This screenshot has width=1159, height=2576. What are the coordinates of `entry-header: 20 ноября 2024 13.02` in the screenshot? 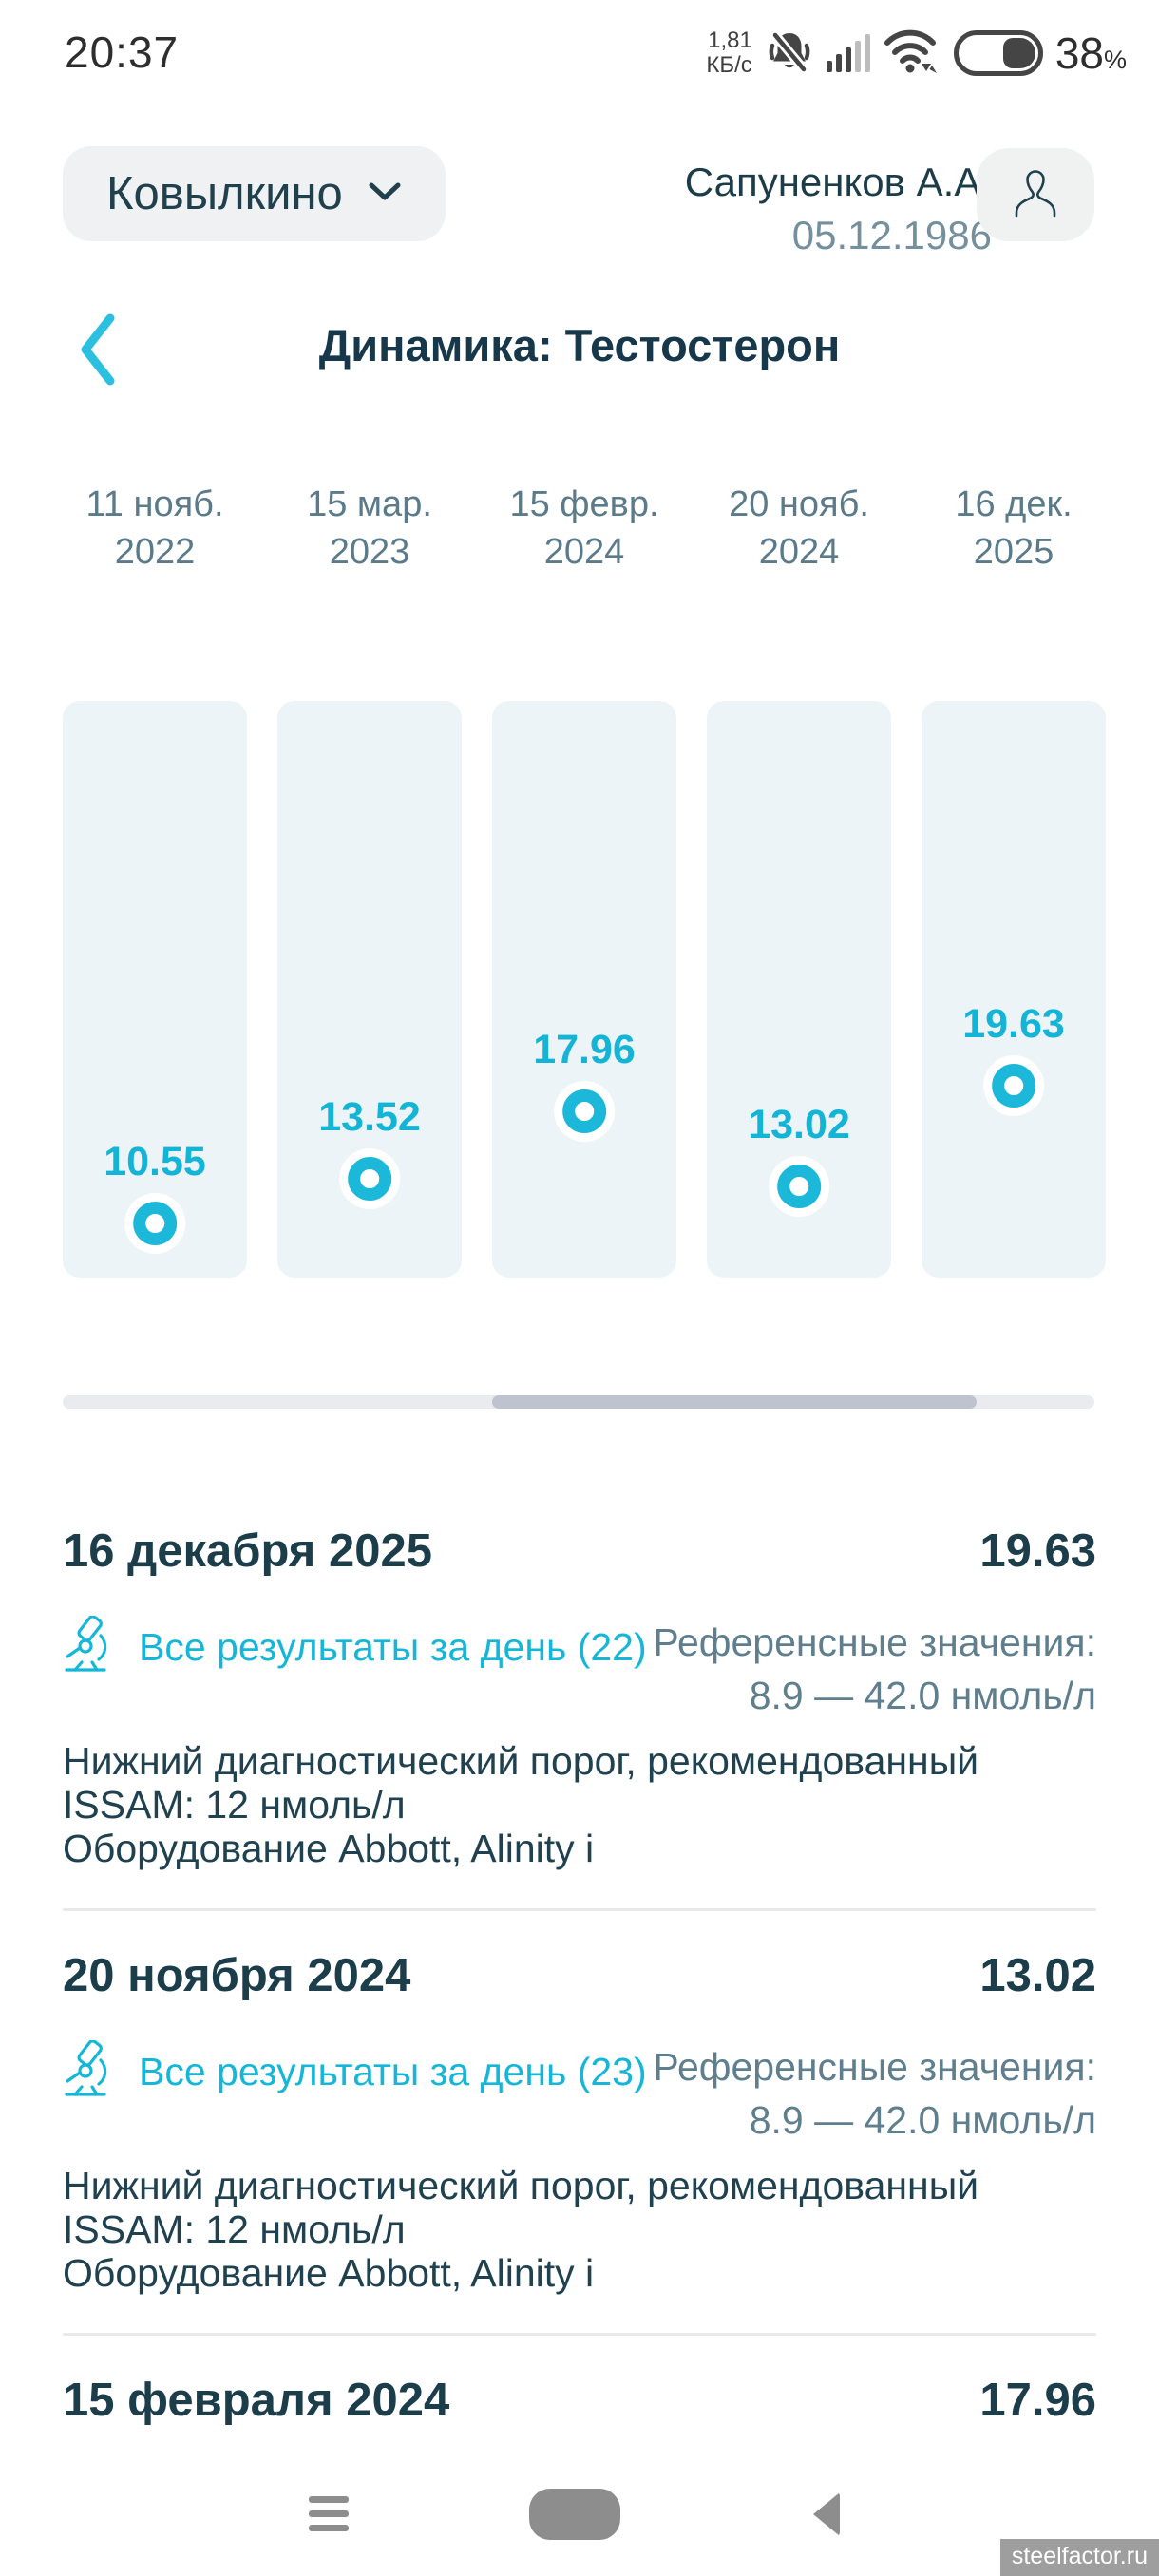 It's located at (579, 1975).